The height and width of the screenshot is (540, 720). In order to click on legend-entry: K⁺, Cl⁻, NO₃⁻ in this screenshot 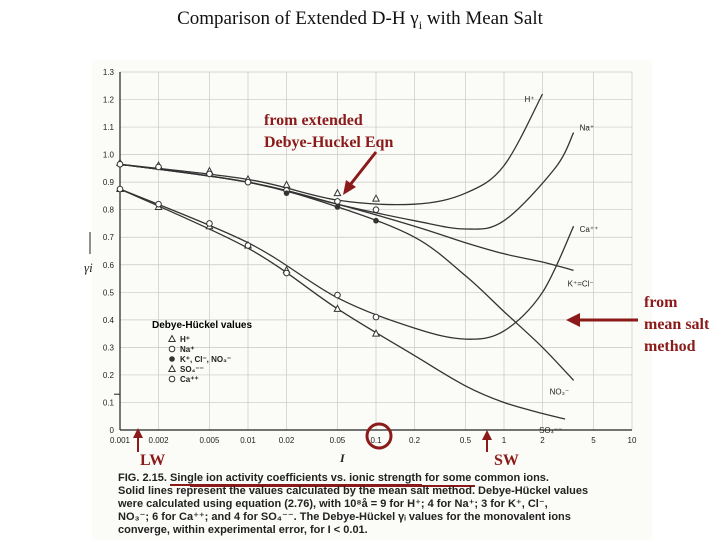, I will do `click(205, 359)`.